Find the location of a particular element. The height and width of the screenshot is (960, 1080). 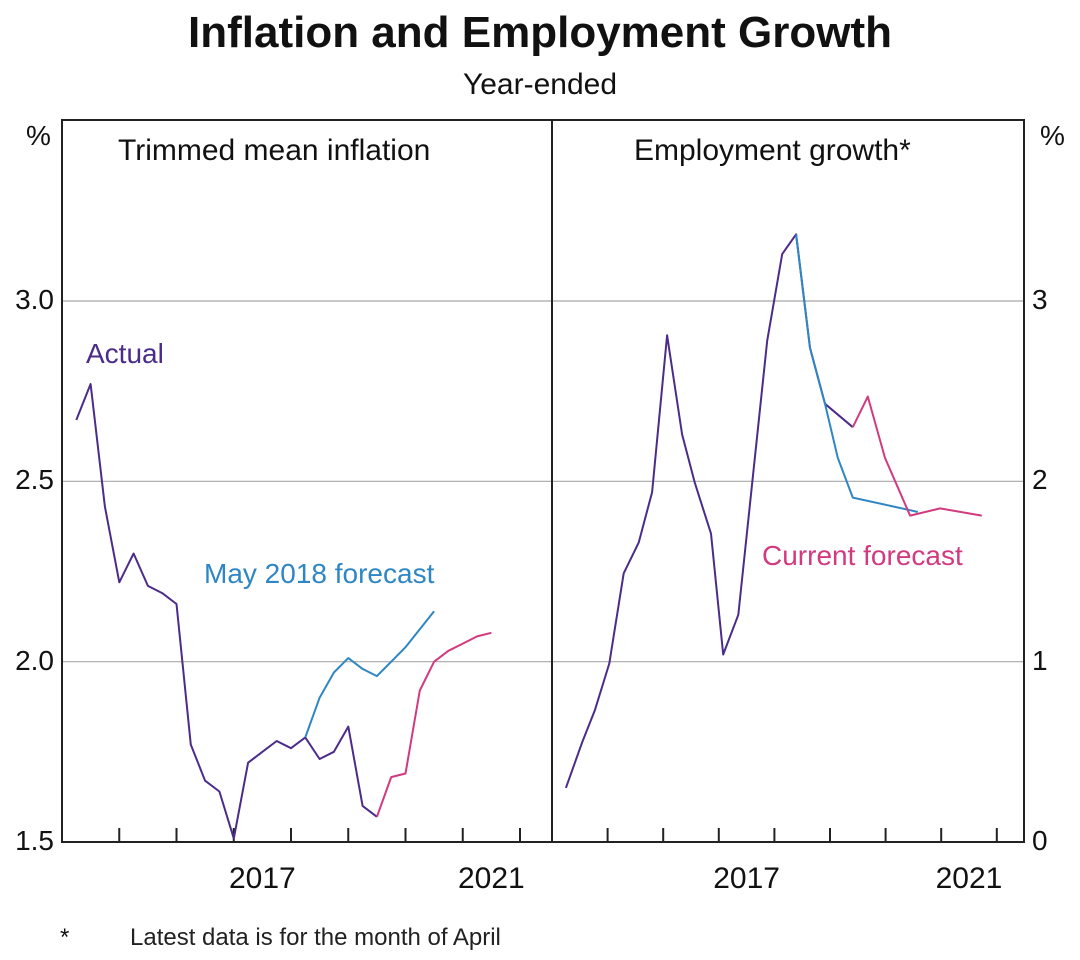

may-forecast-series-label: May 2018 forecast is located at coordinates (319, 573).